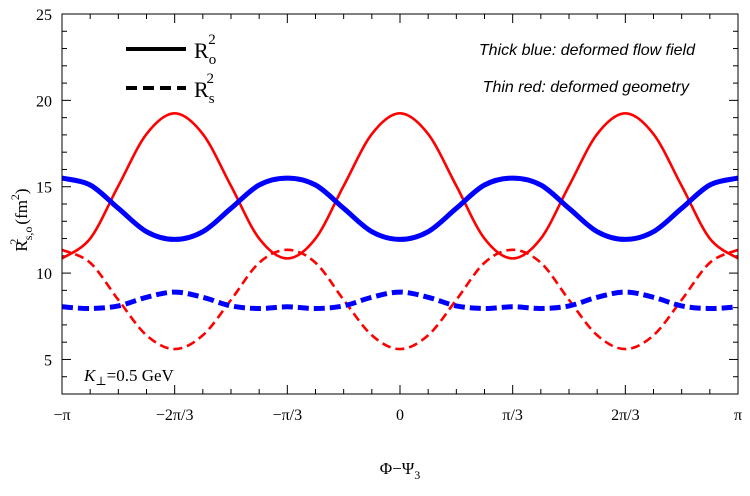 This screenshot has height=496, width=750. I want to click on series-line-blue-solid, so click(400, 208).